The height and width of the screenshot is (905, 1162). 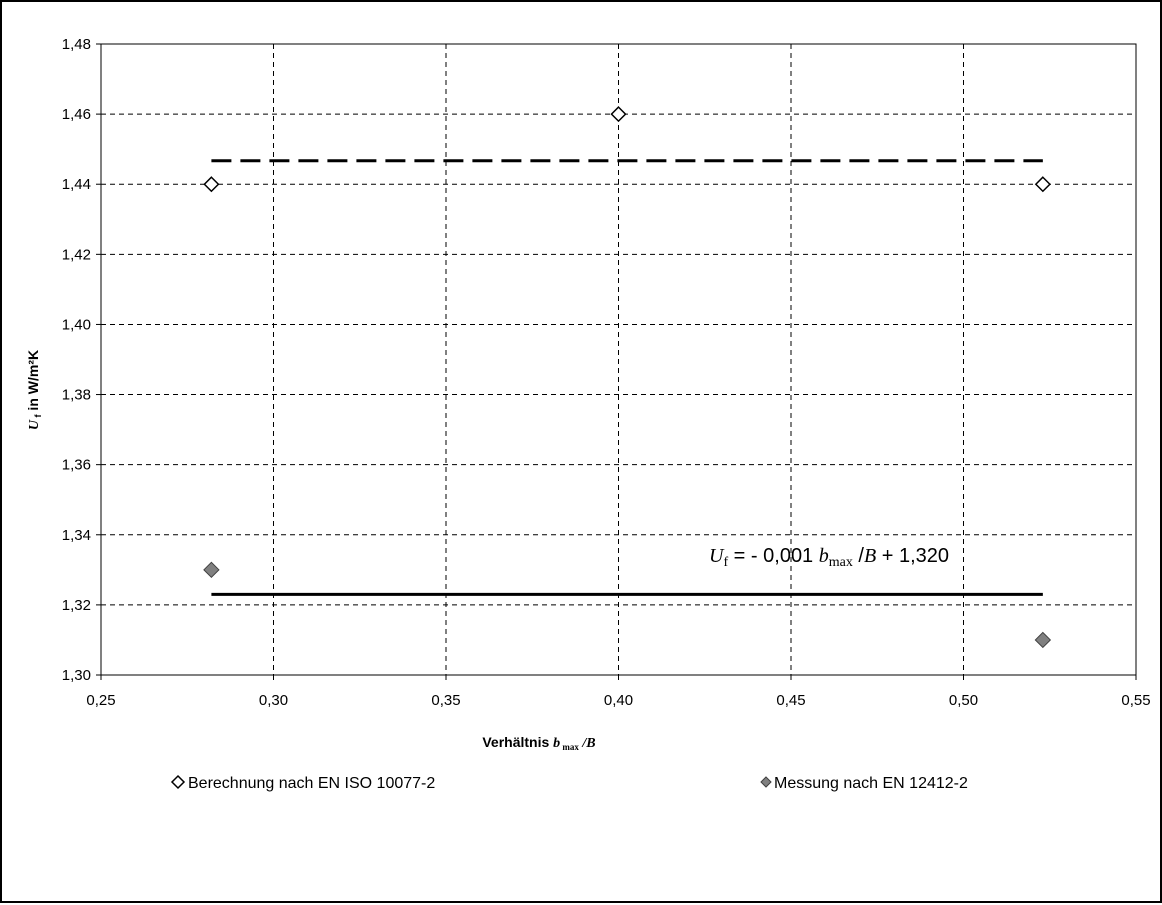 What do you see at coordinates (790, 700) in the screenshot?
I see `x-tick-label: 0,45` at bounding box center [790, 700].